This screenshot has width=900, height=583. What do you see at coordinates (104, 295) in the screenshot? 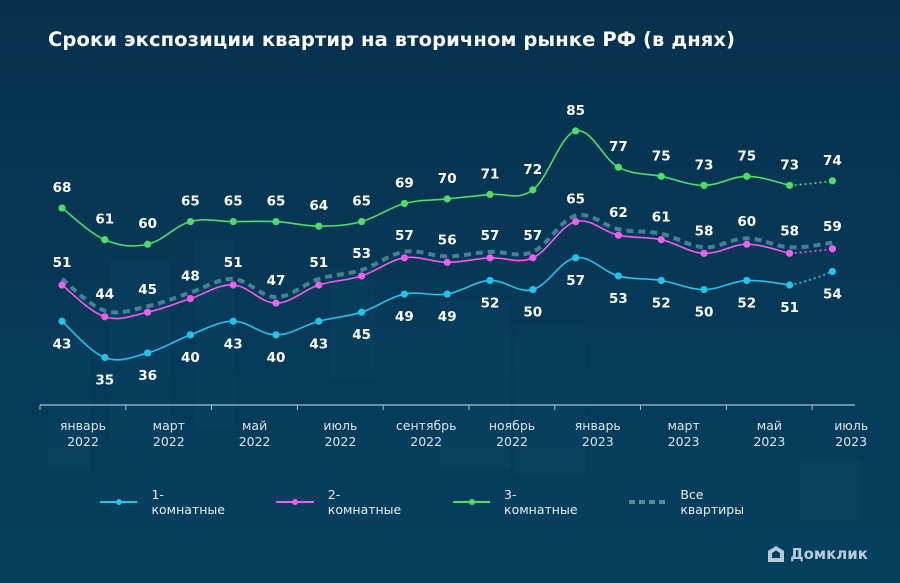
I see `data-label: 44` at bounding box center [104, 295].